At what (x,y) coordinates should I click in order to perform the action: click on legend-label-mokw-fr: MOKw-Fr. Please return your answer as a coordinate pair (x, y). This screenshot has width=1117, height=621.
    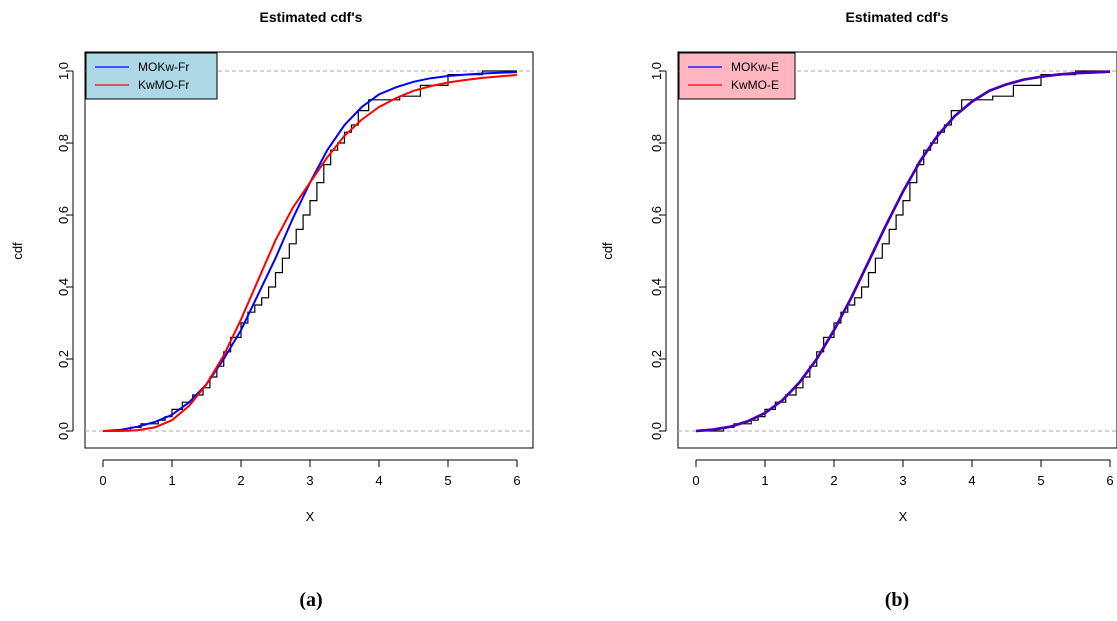
    Looking at the image, I should click on (163, 67).